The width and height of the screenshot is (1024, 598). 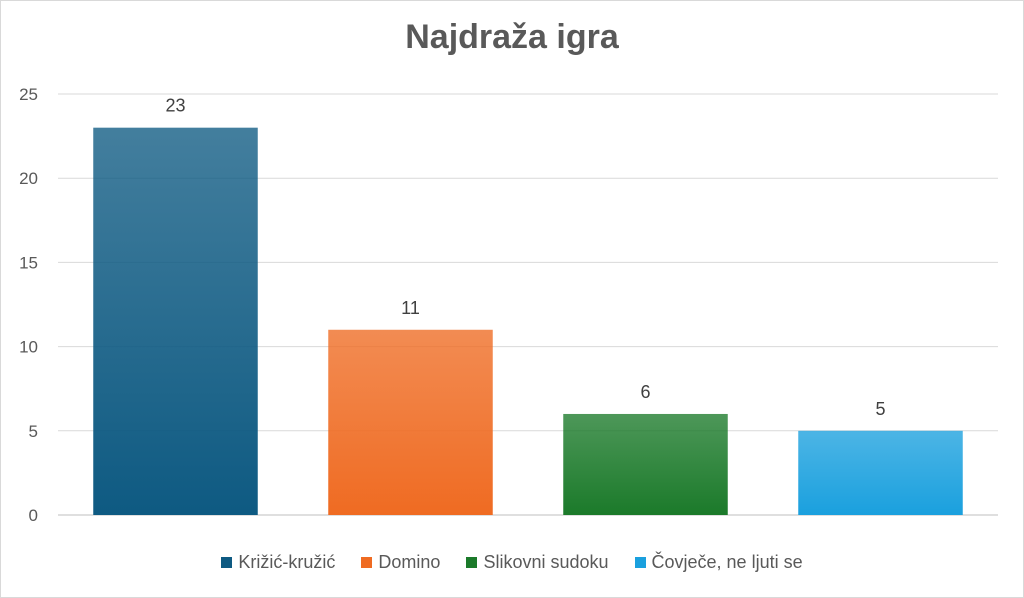 I want to click on legend-item: Križić-kružić, so click(x=278, y=562).